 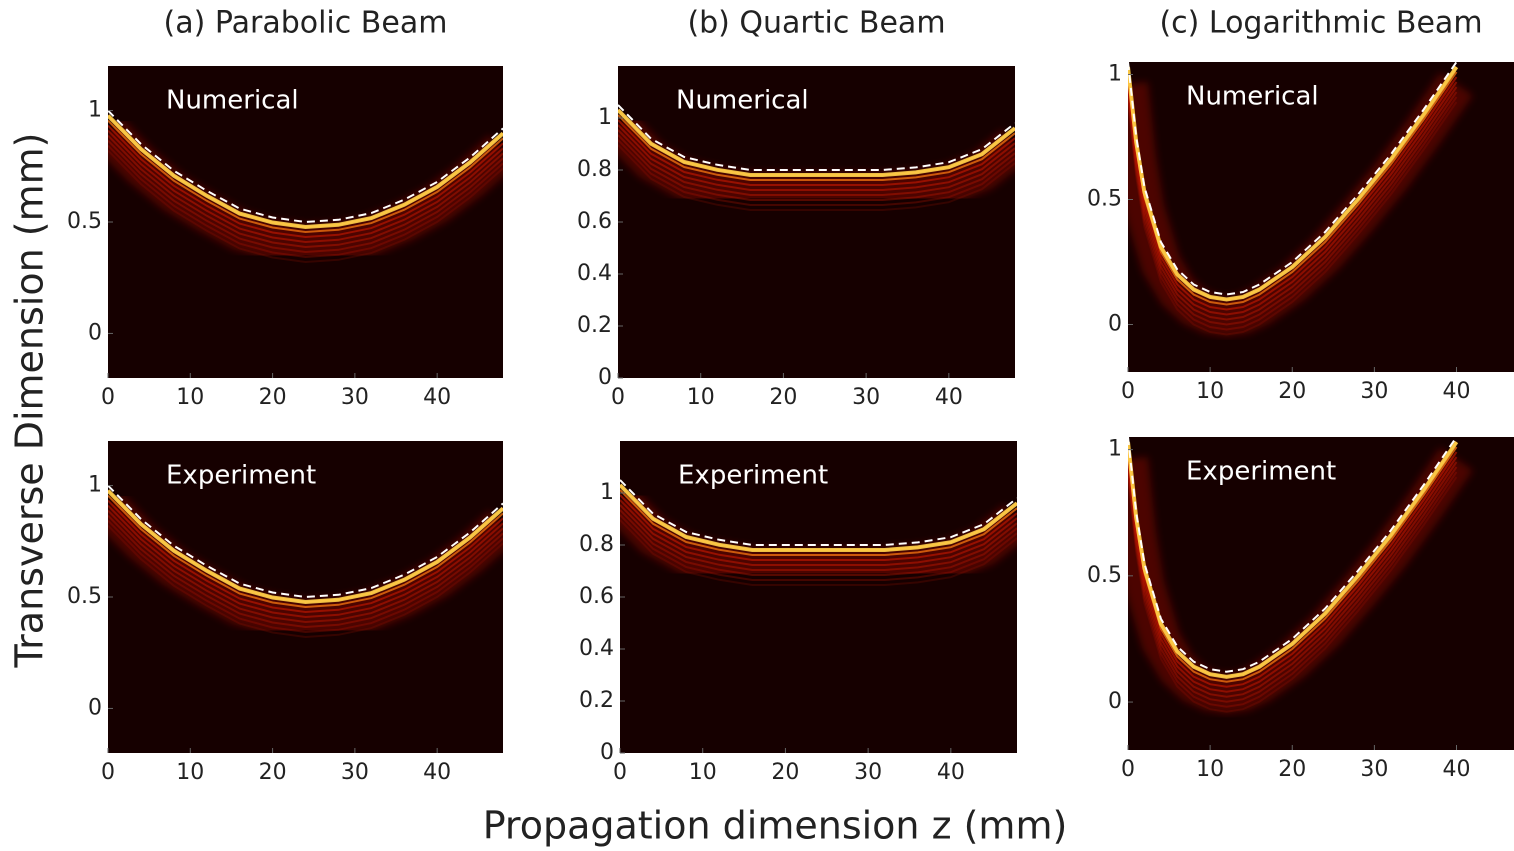 What do you see at coordinates (818, 597) in the screenshot?
I see `plot-background` at bounding box center [818, 597].